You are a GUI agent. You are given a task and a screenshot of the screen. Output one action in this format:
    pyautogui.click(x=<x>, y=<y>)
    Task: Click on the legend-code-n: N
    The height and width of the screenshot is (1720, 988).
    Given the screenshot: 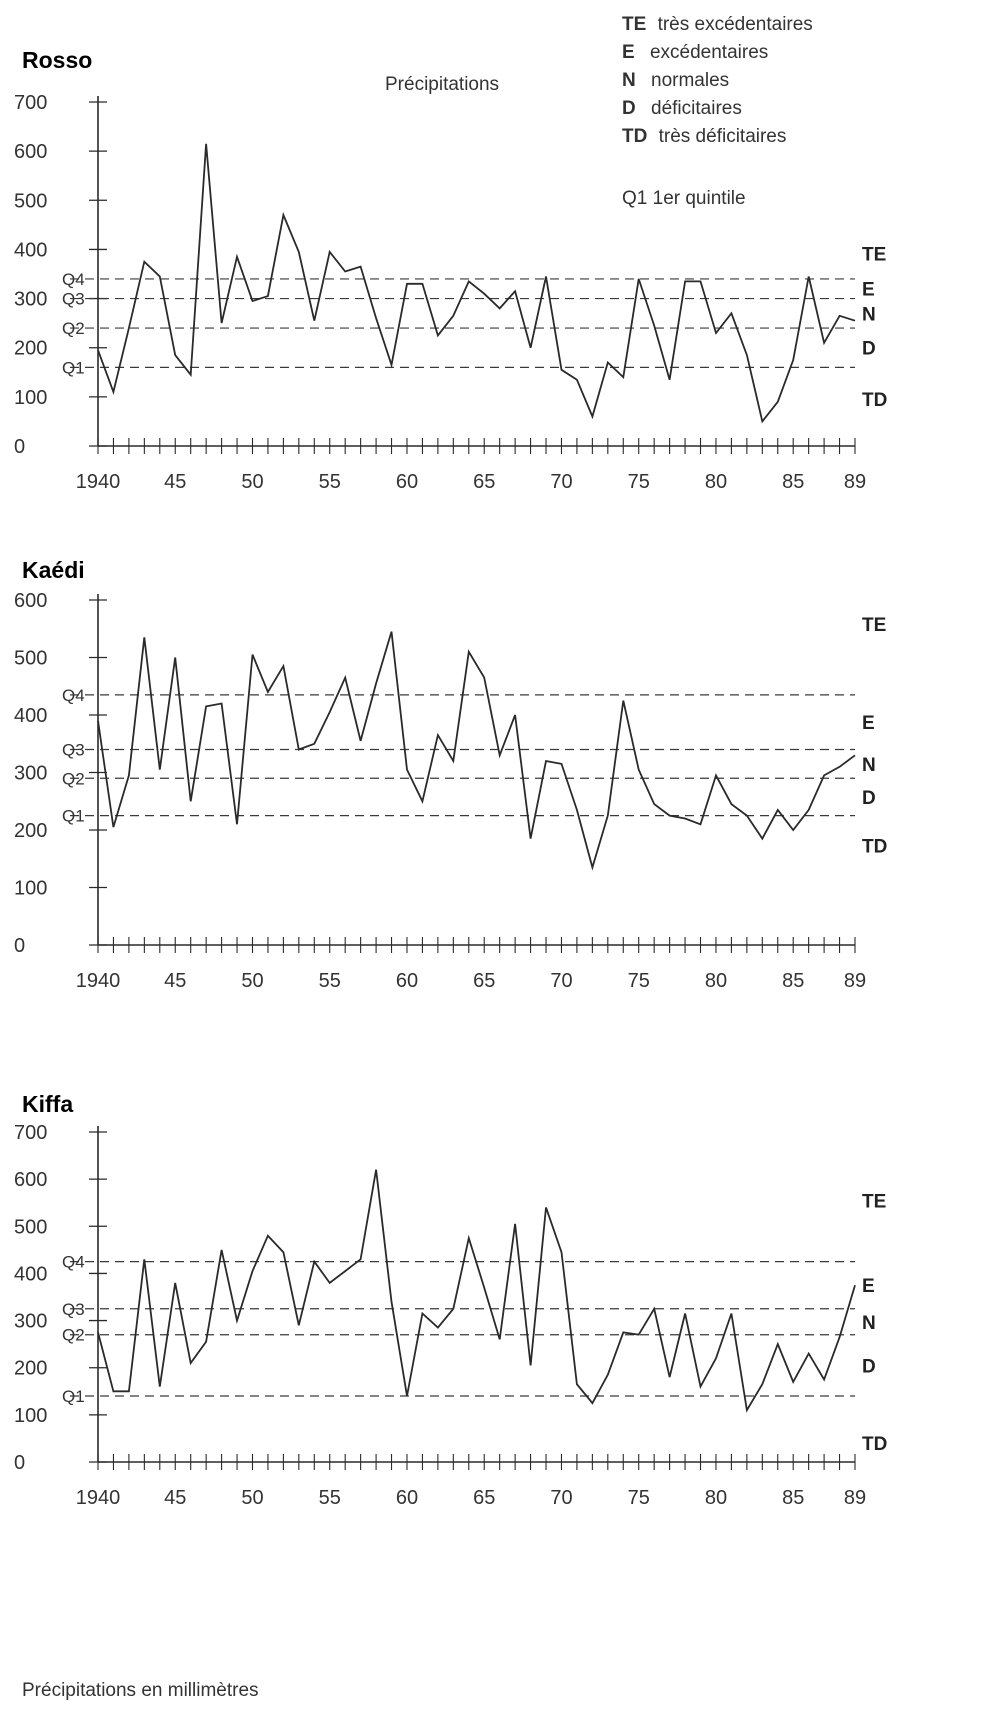 What is the action you would take?
    pyautogui.click(x=629, y=80)
    